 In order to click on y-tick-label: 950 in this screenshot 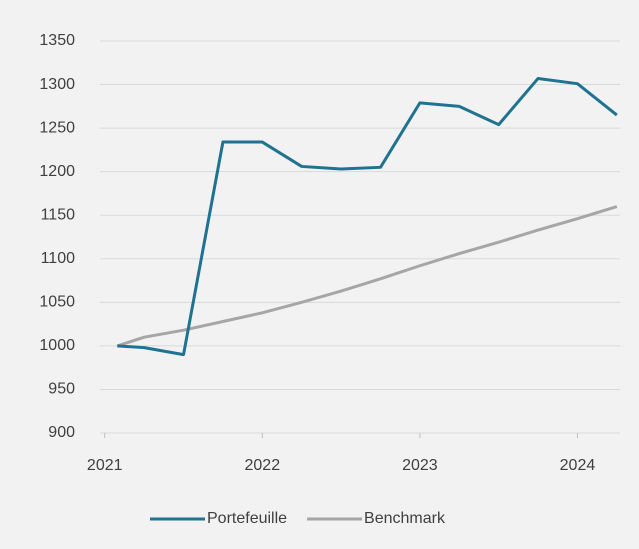, I will do `click(61, 389)`.